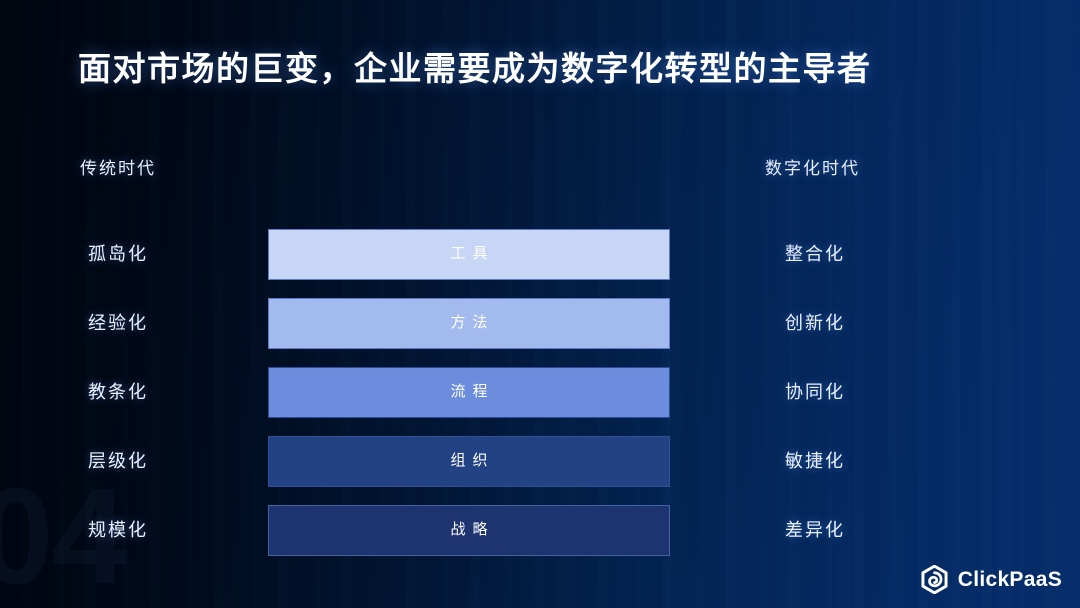 The height and width of the screenshot is (608, 1080). I want to click on clickpaas-hexagon-icon, so click(934, 579).